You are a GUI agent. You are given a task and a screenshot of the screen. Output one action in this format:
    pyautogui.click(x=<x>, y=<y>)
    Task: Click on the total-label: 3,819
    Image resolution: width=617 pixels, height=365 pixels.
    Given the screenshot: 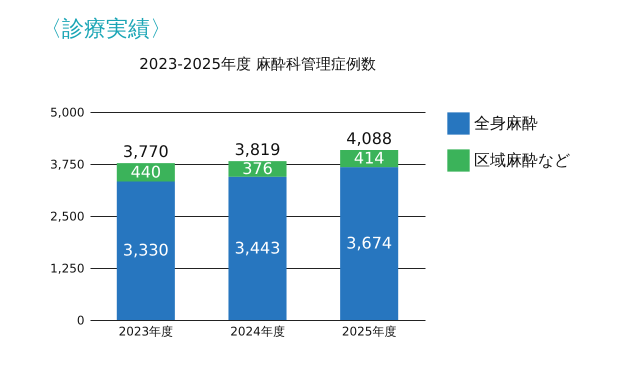 What is the action you would take?
    pyautogui.click(x=257, y=150)
    